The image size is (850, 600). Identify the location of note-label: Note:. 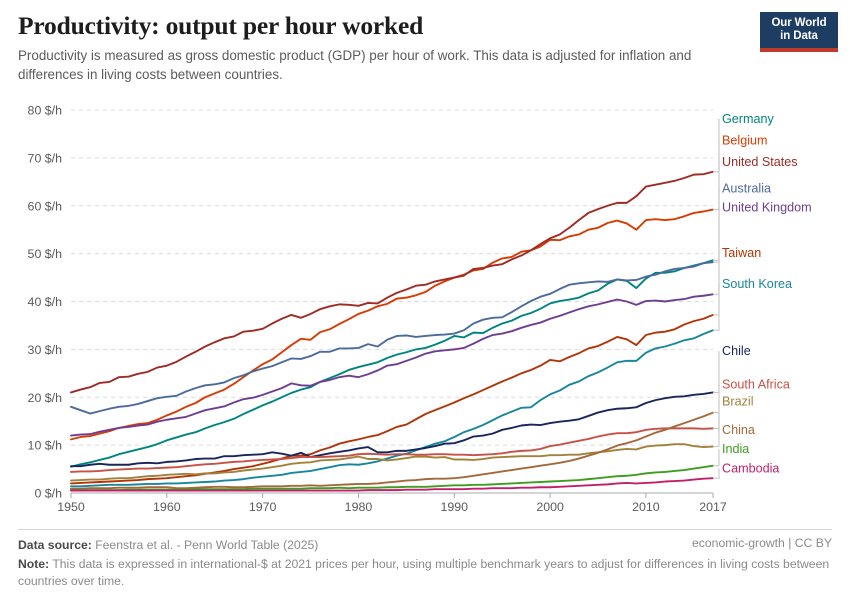
(34, 564).